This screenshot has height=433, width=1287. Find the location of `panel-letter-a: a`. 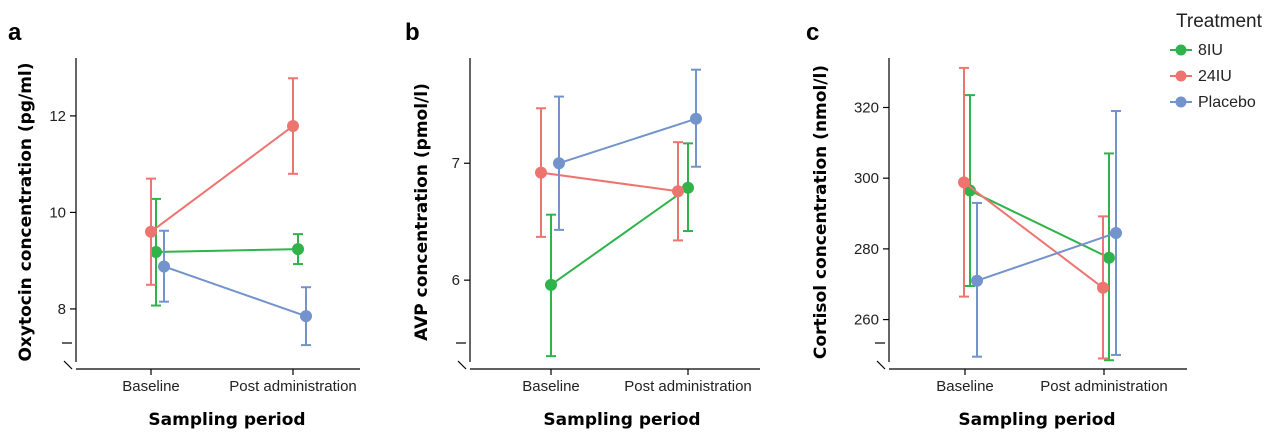

panel-letter-a: a is located at coordinates (15, 32).